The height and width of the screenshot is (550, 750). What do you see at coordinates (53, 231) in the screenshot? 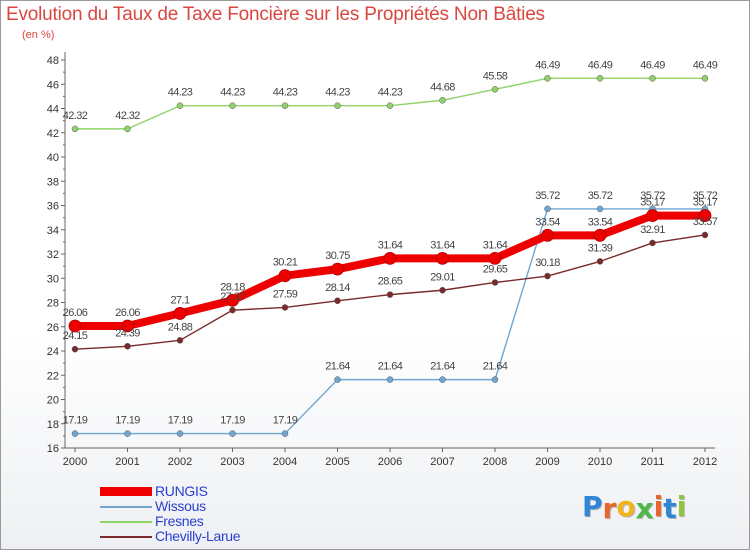
I see `y-tick-label: 34` at bounding box center [53, 231].